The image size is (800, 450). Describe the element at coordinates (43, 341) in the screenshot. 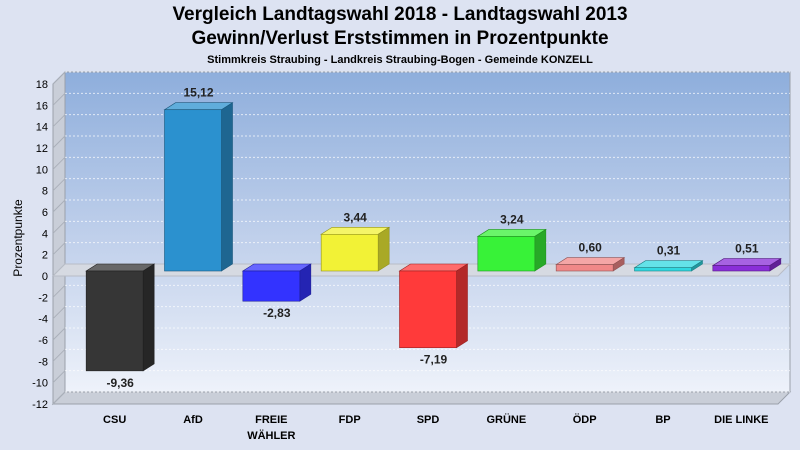

I see `y-tick-label: -6` at that location.